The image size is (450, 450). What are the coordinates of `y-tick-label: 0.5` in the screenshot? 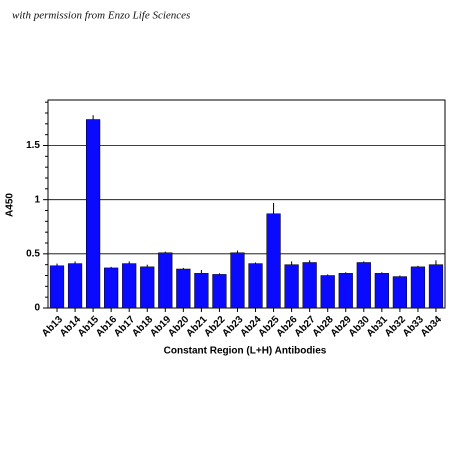 It's located at (33, 253).